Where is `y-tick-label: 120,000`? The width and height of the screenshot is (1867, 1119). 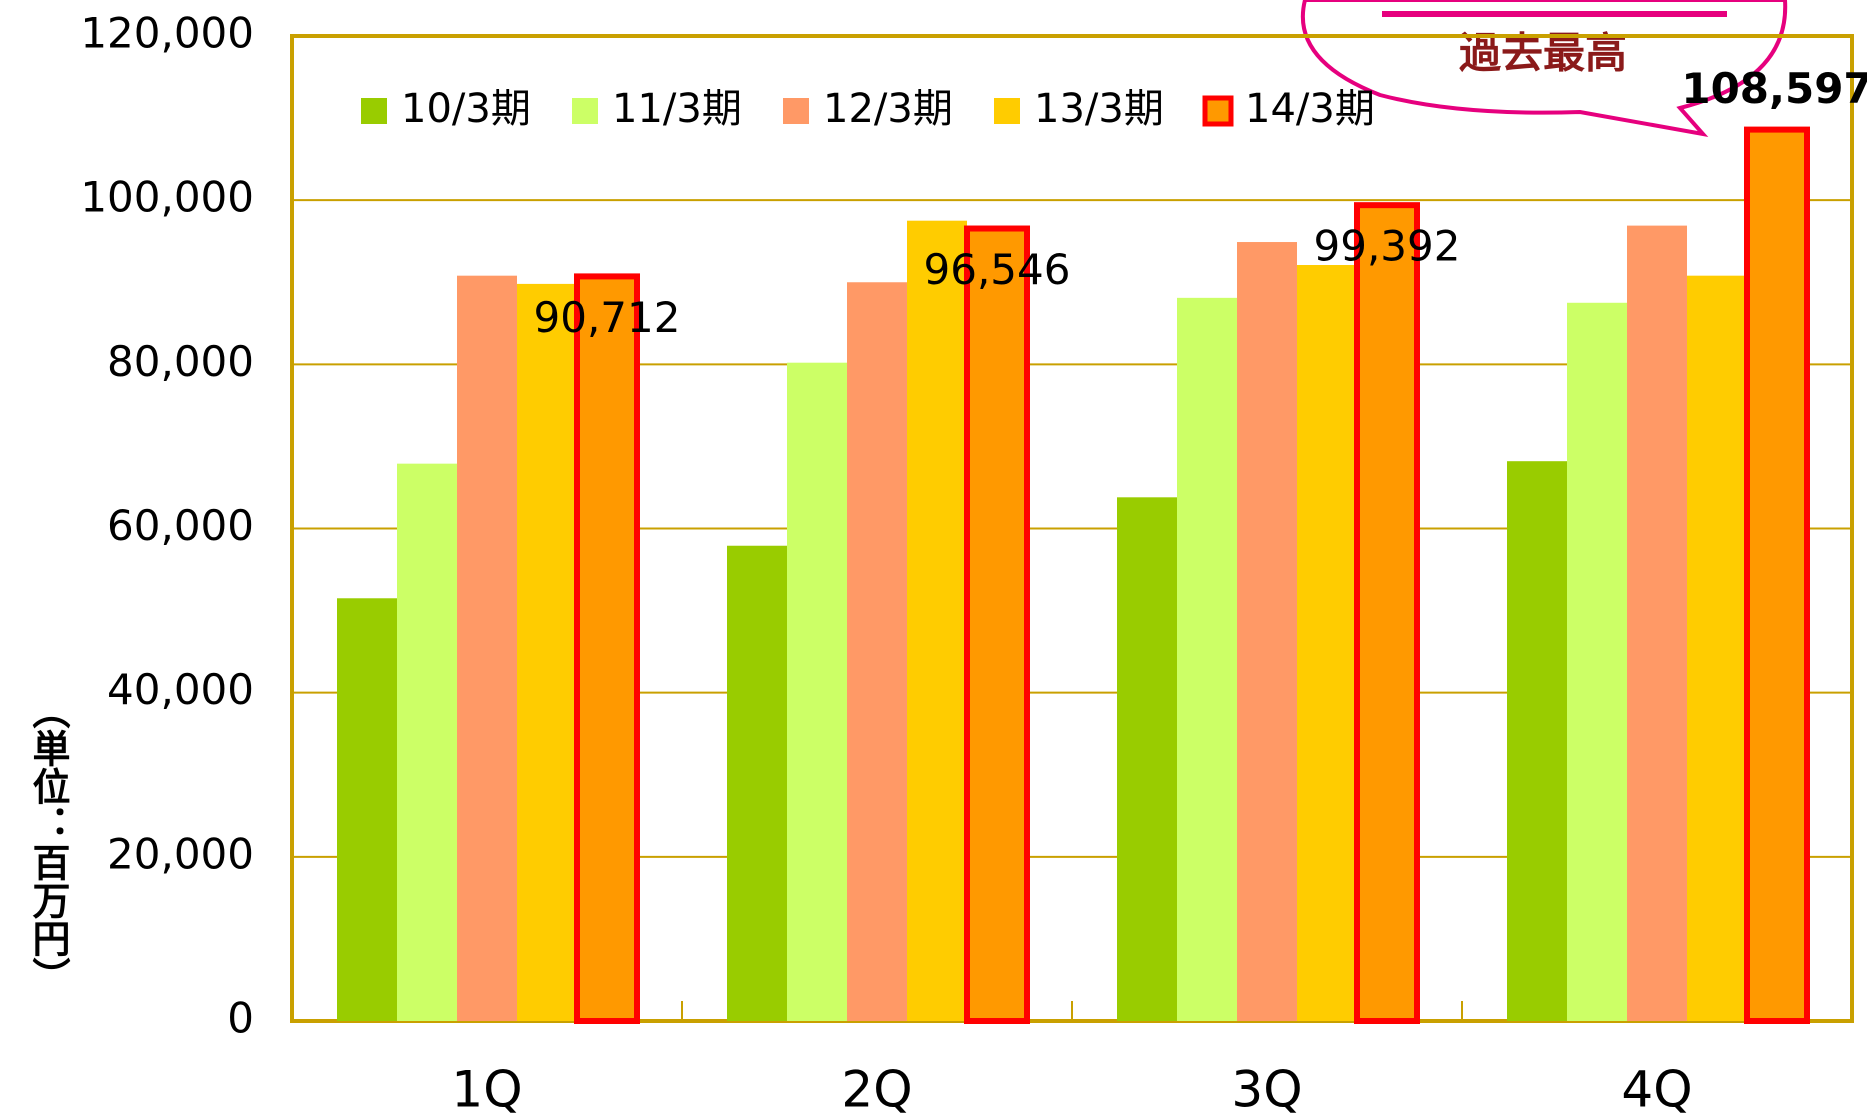 y-tick-label: 120,000 is located at coordinates (167, 33).